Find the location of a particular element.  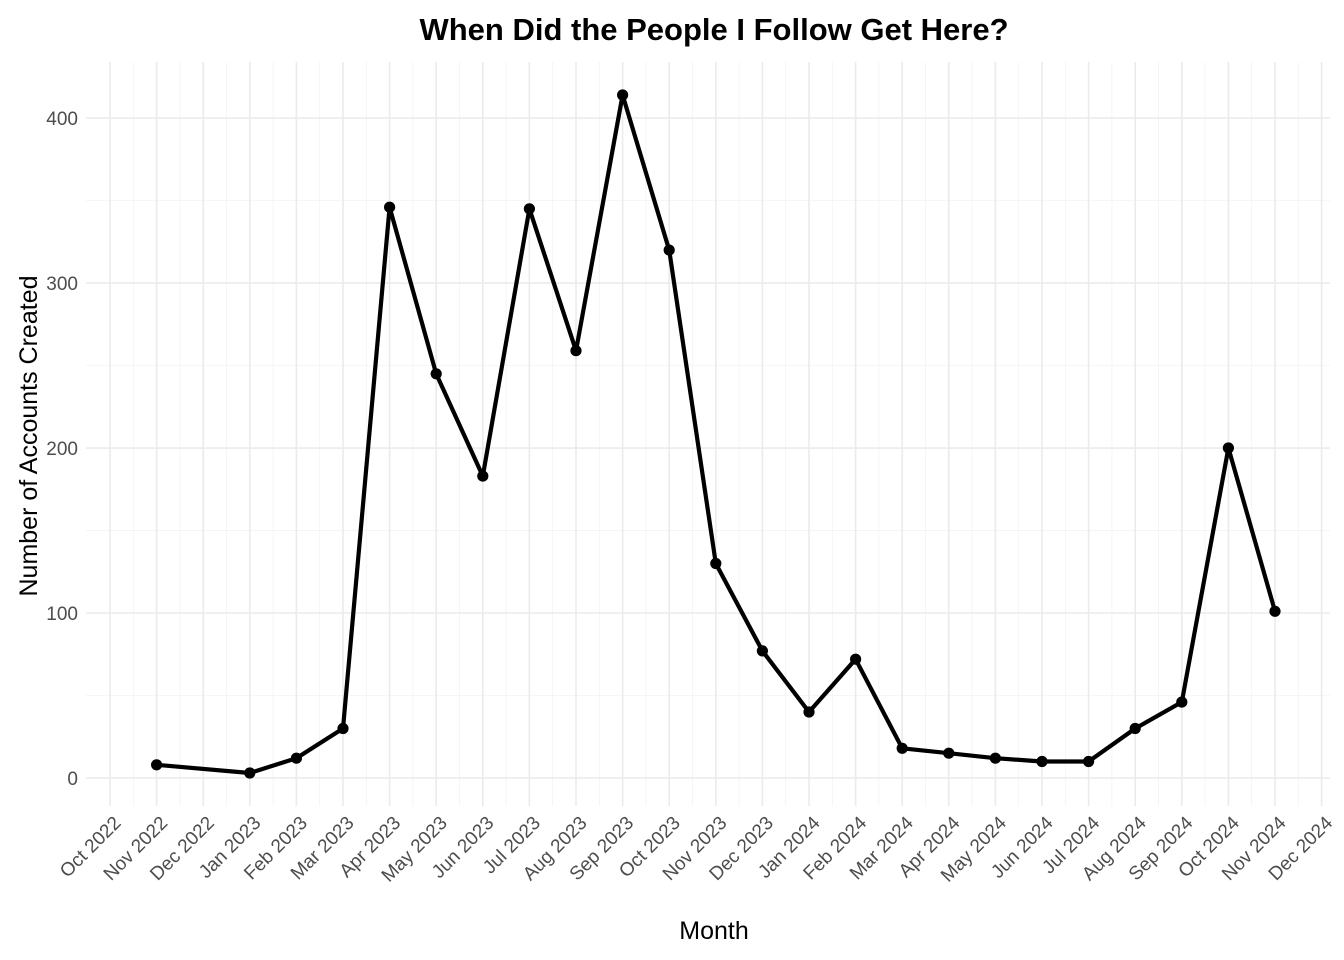

y-axis-ticks: 0 100 200 300 400 is located at coordinates (62, 449).